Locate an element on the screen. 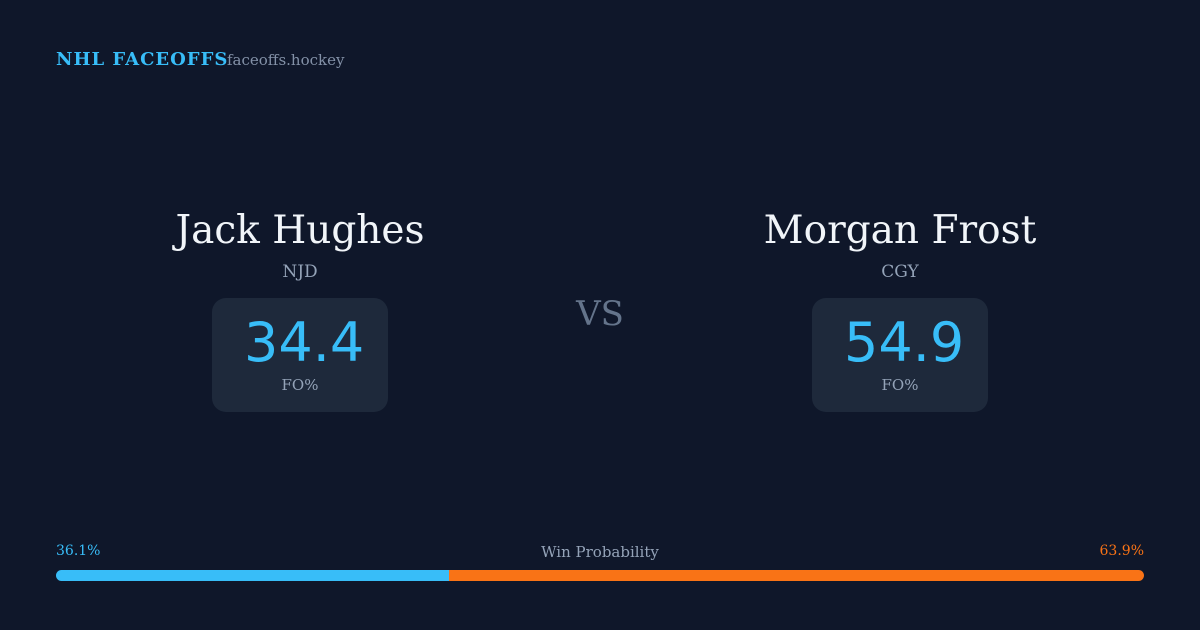 This screenshot has height=630, width=1200. site-link: faceoffs.hockey is located at coordinates (286, 60).